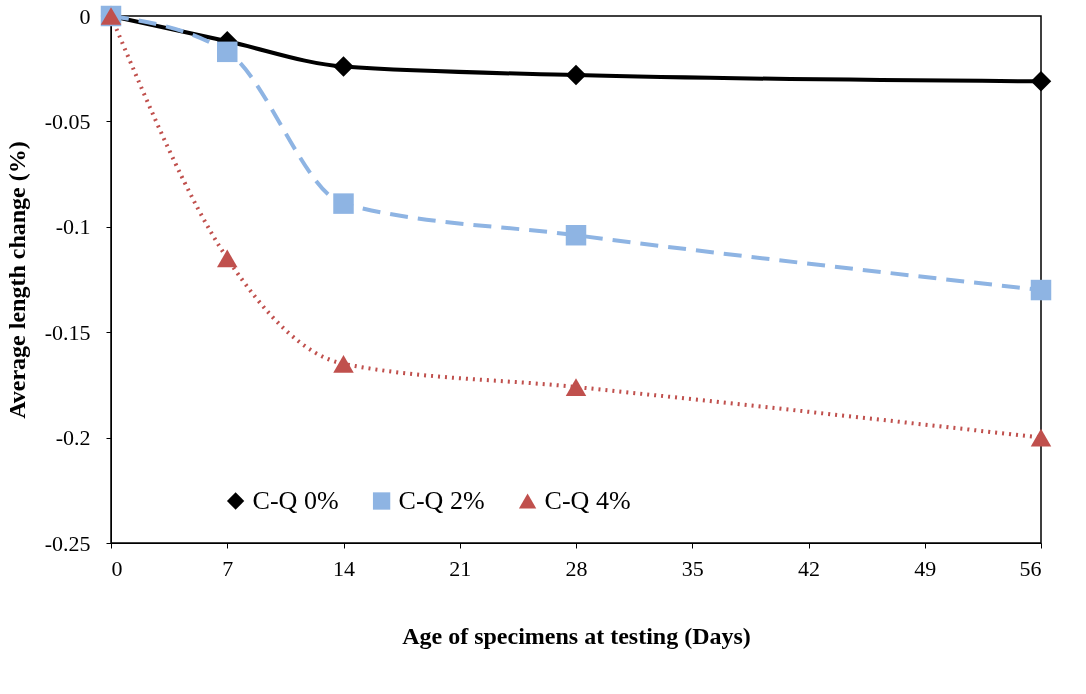  What do you see at coordinates (117, 568) in the screenshot?
I see `x-tick-label: 0` at bounding box center [117, 568].